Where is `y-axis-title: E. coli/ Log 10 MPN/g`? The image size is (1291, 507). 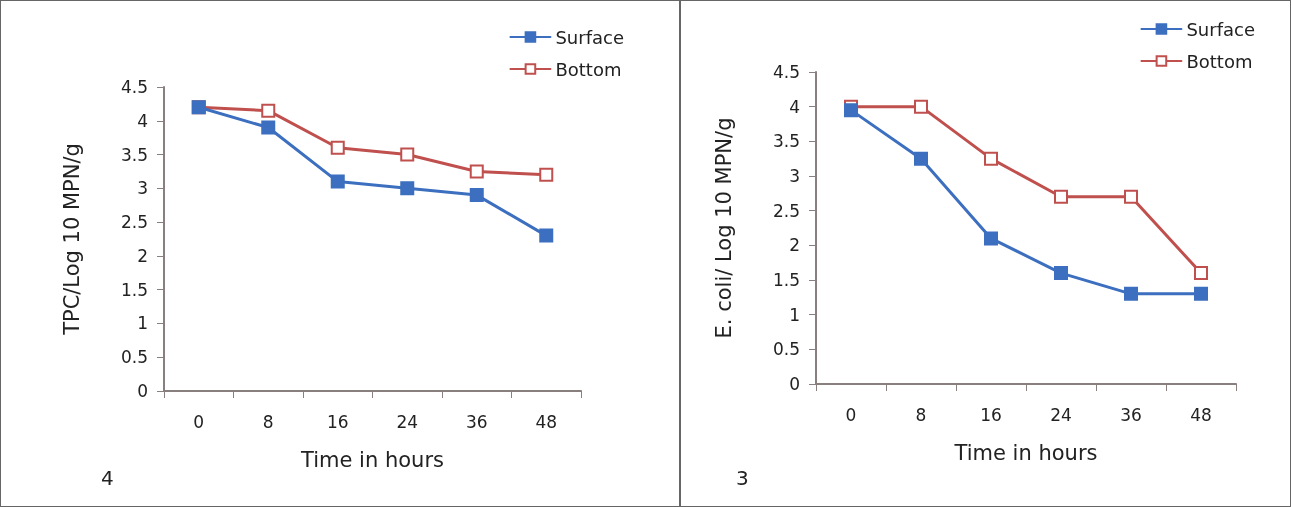 y-axis-title: E. coli/ Log 10 MPN/g is located at coordinates (723, 228).